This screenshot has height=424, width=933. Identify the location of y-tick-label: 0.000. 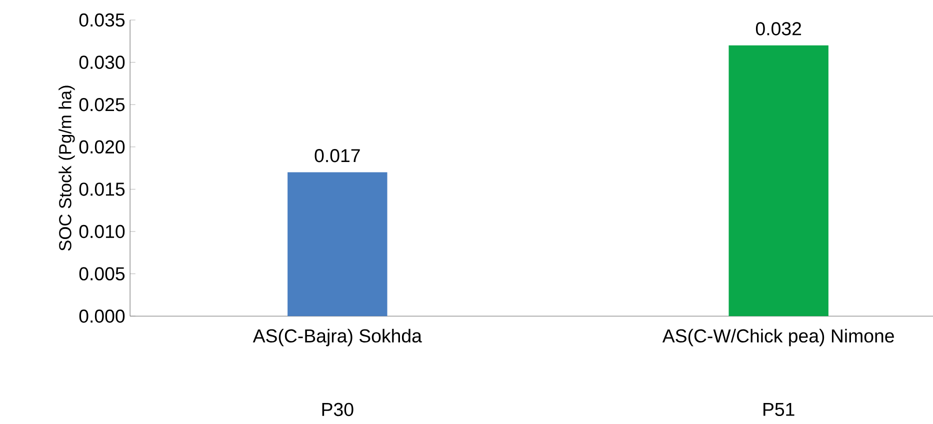
(102, 316).